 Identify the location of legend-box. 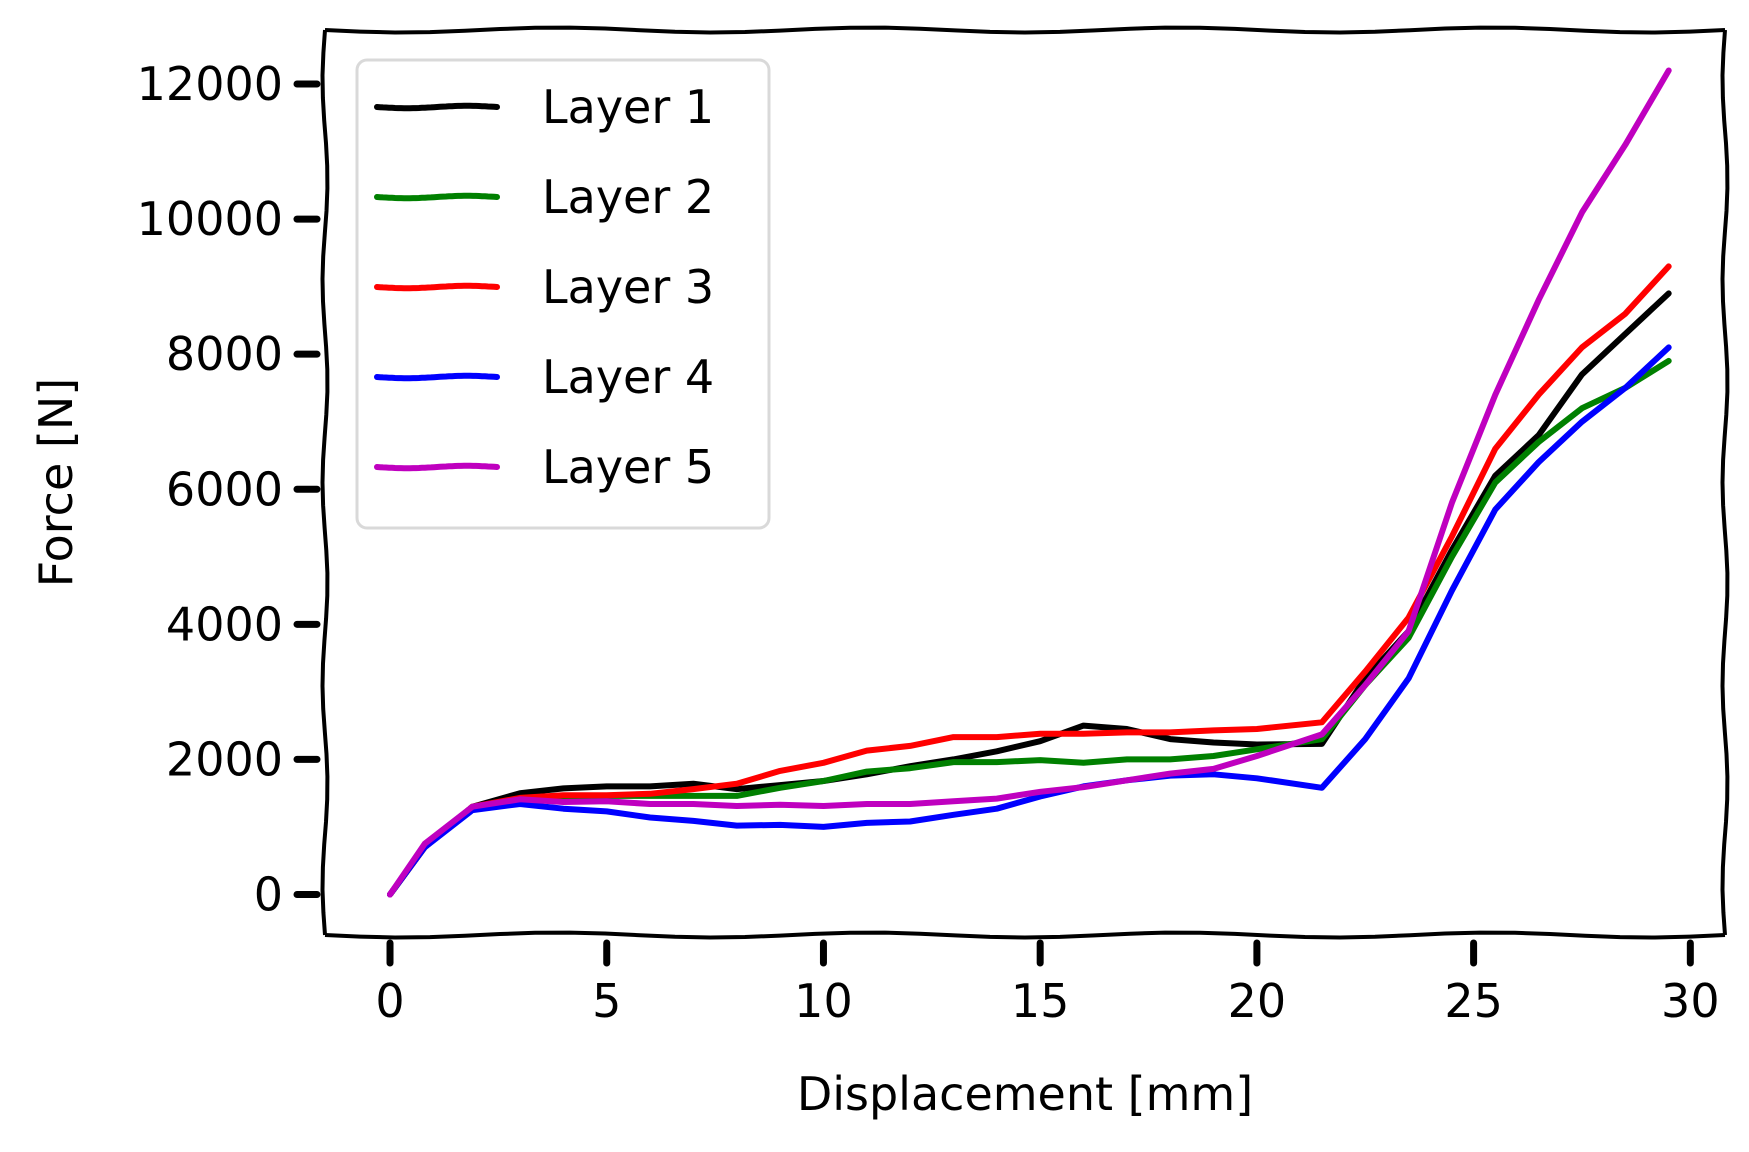
(563, 294).